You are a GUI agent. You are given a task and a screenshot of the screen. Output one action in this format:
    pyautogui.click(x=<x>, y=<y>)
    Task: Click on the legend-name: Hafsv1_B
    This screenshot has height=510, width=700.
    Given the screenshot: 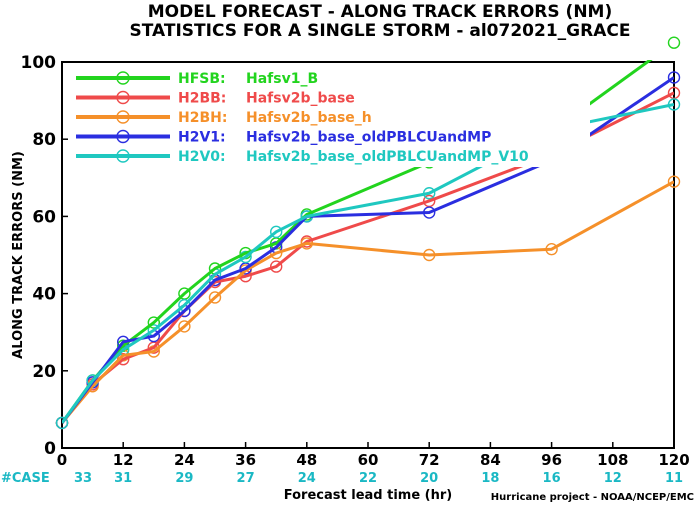 What is the action you would take?
    pyautogui.click(x=282, y=79)
    